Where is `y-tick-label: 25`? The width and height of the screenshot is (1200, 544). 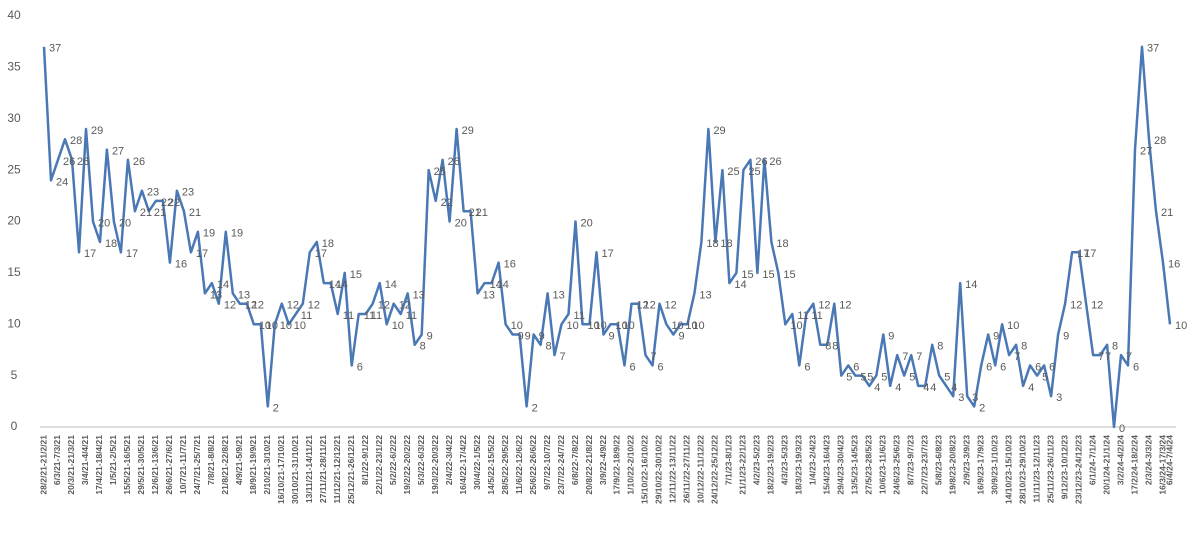
y-tick-label: 25 is located at coordinates (14, 169).